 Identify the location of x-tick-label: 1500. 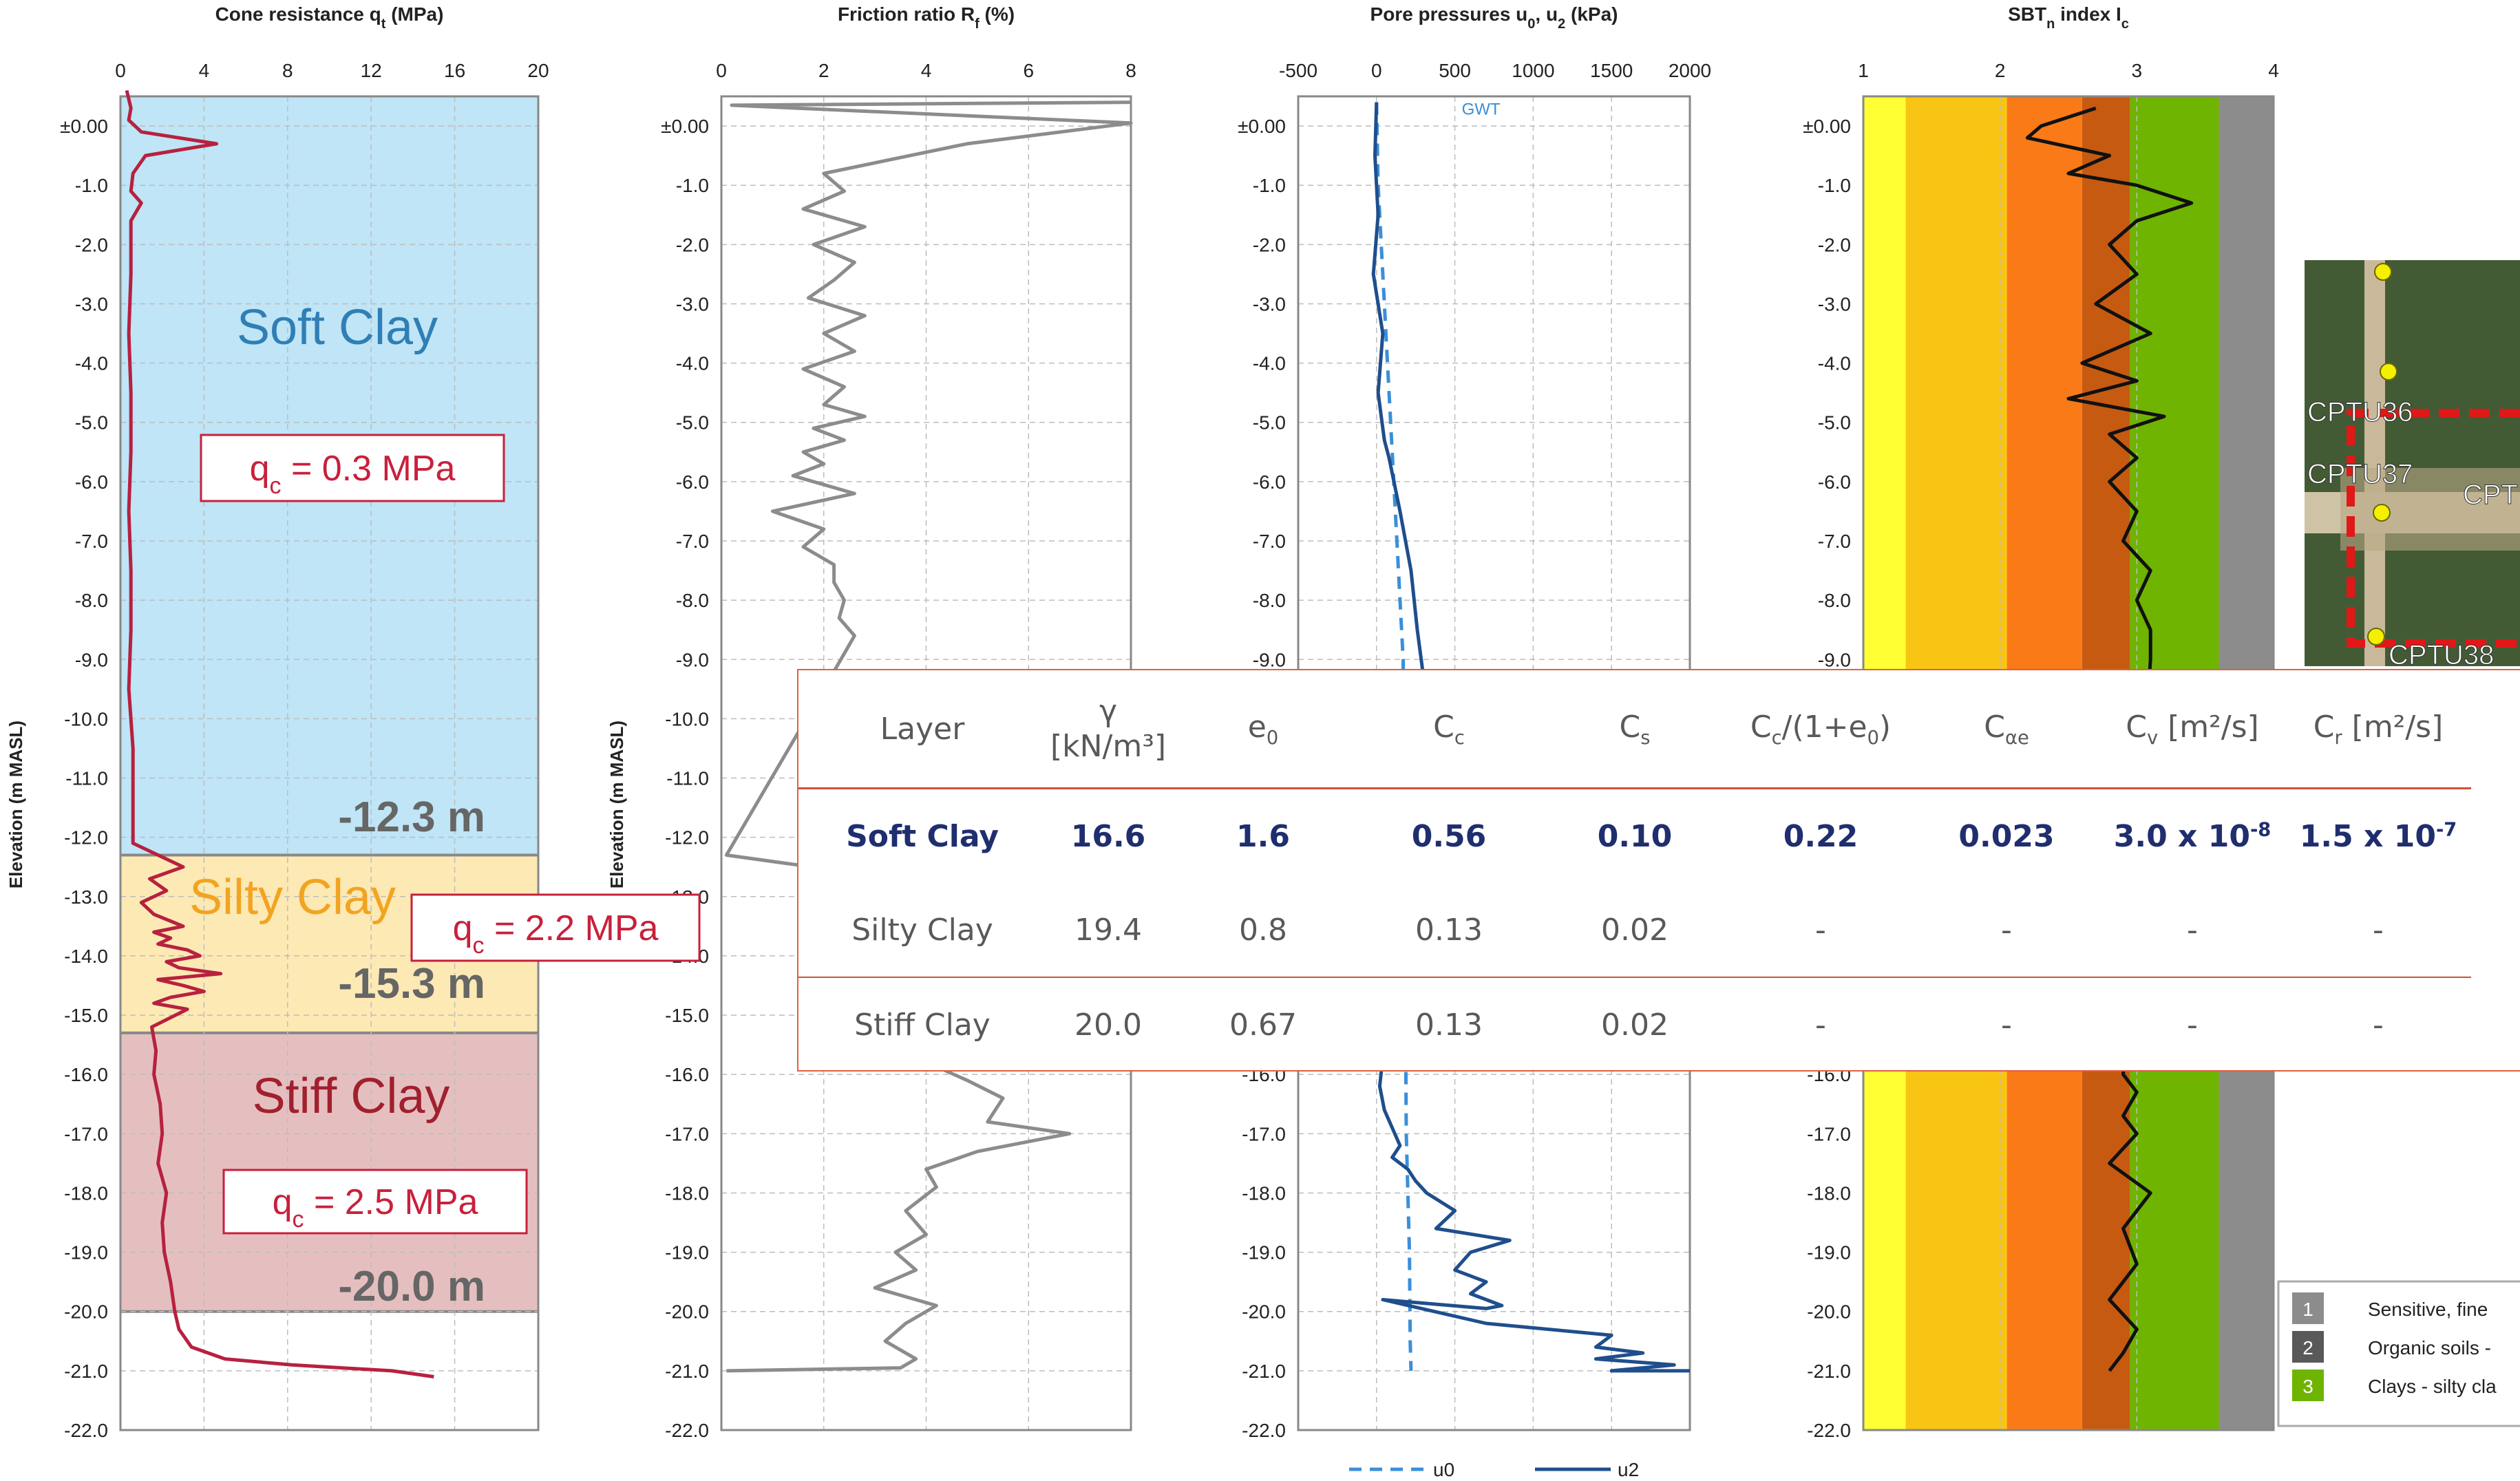
(1611, 70).